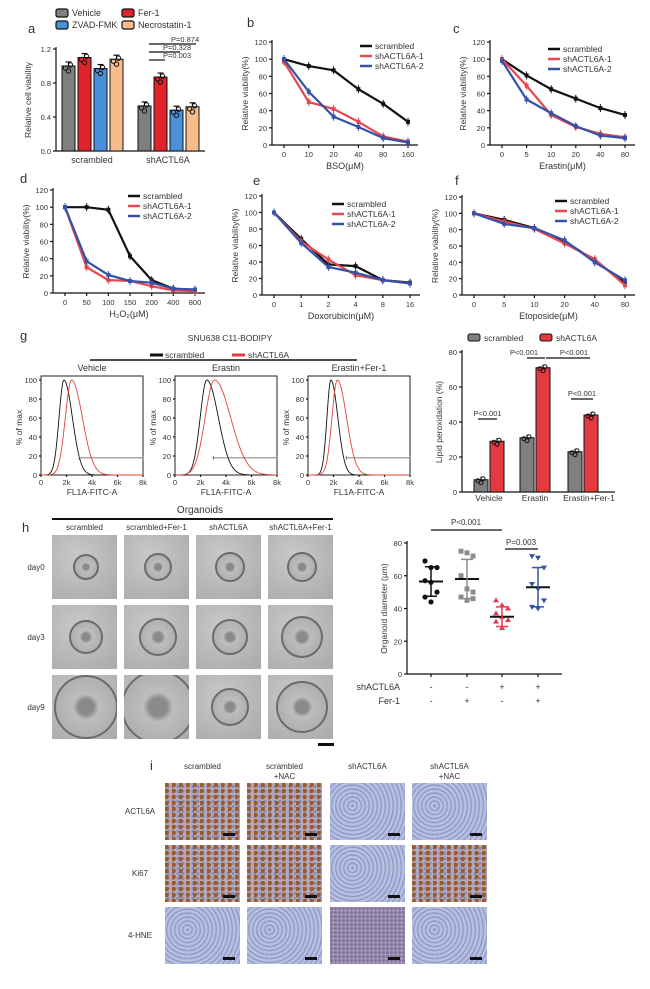 This screenshot has height=989, width=650. Describe the element at coordinates (36, 637) in the screenshot. I see `organoid-row-label: day3` at that location.